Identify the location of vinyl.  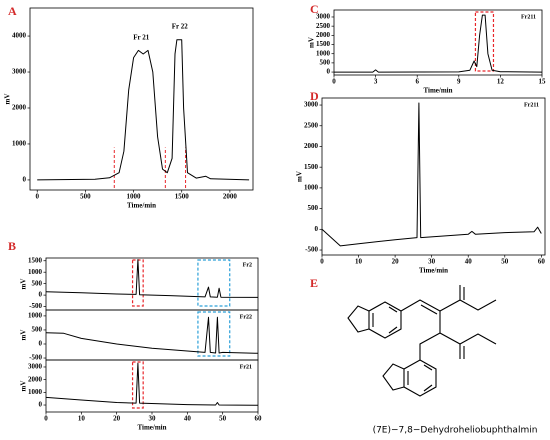
(420, 305).